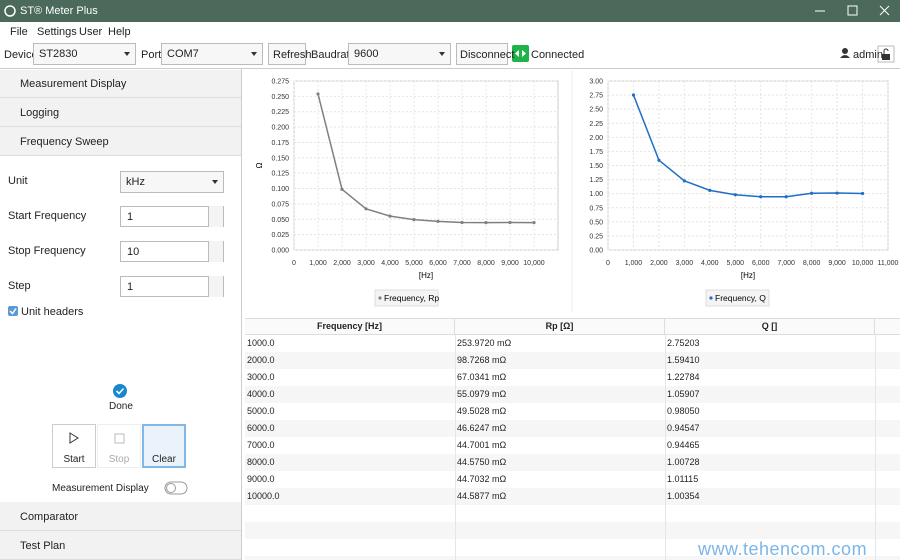  Describe the element at coordinates (261, 428) in the screenshot. I see `table-cell: 6000.0` at that location.